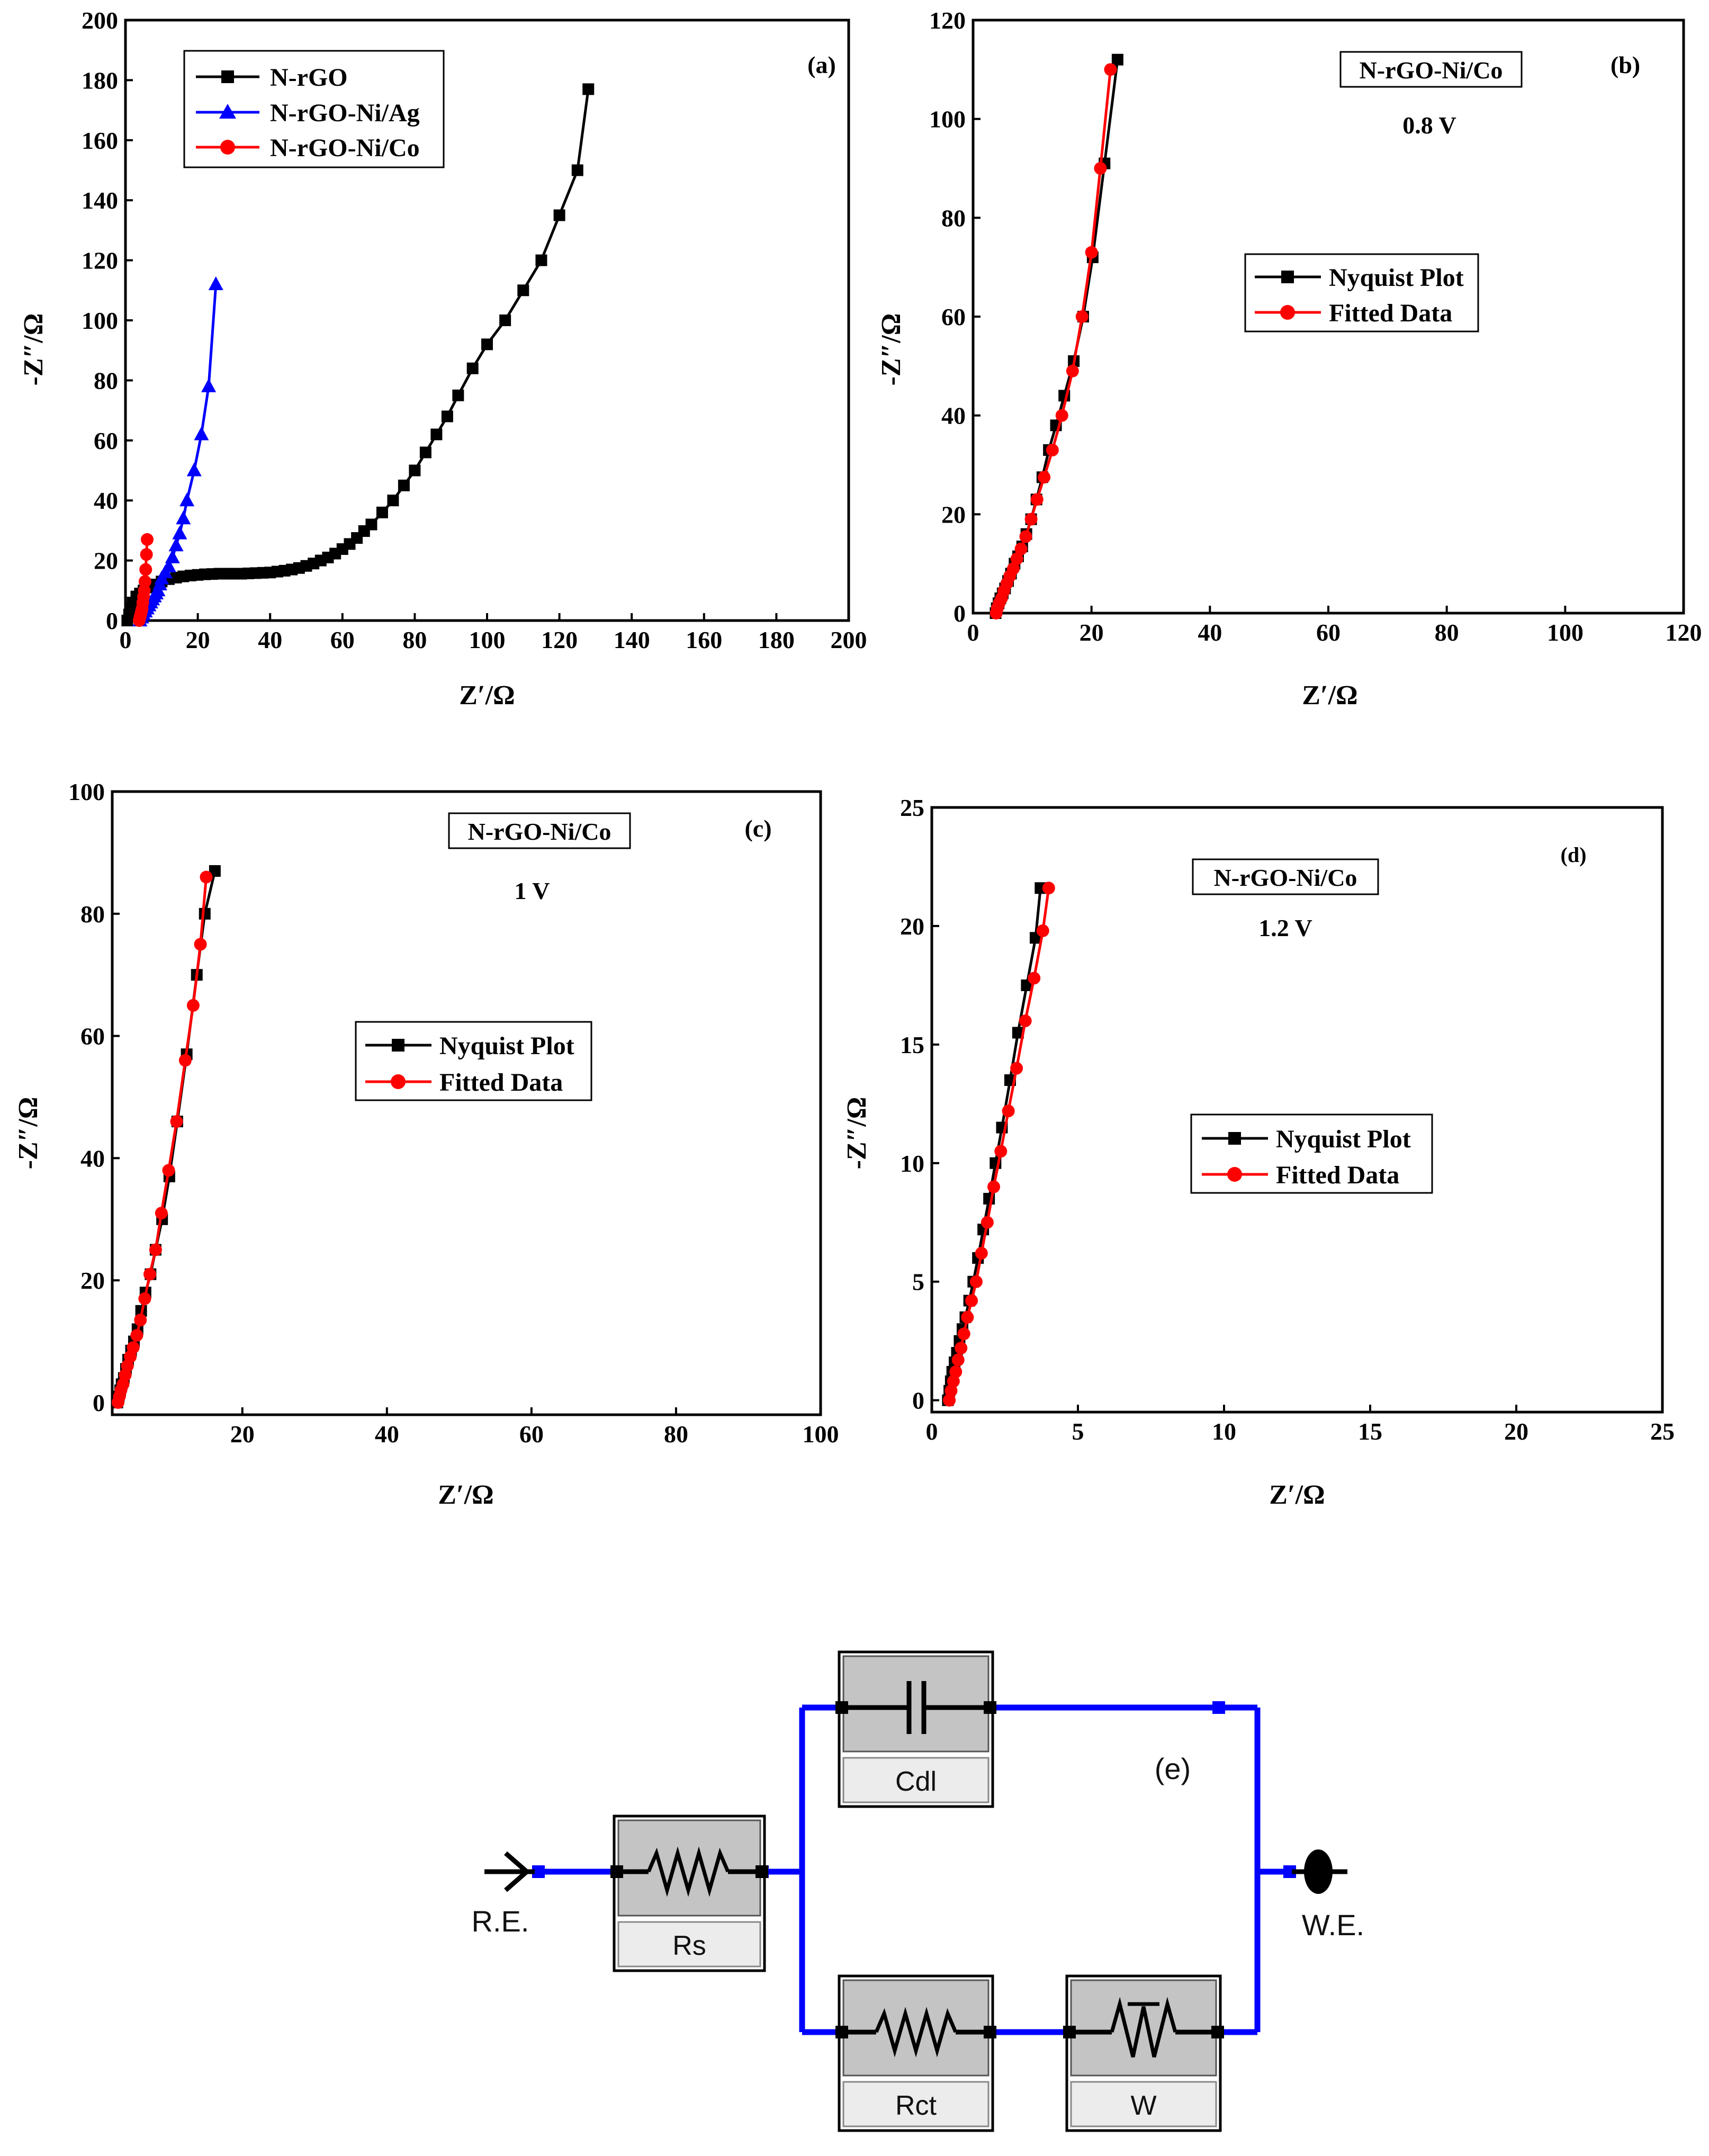 The width and height of the screenshot is (1709, 2156). I want to click on circuit-panel-label: (e), so click(1173, 1768).